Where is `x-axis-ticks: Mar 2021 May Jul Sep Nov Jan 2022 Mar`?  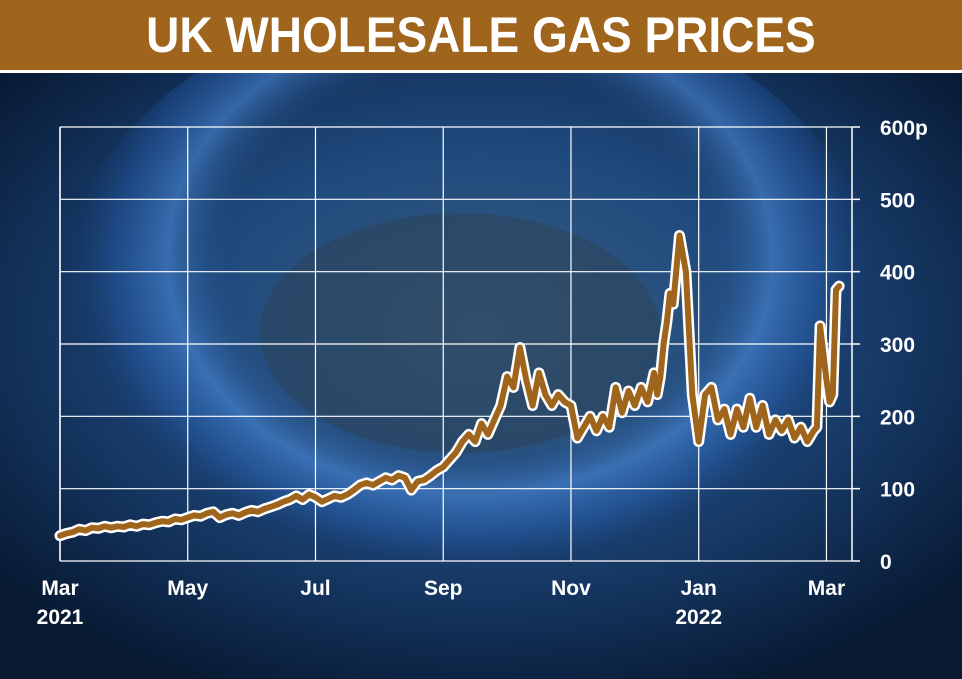 x-axis-ticks: Mar 2021 May Jul Sep Nov Jan 2022 Mar is located at coordinates (441, 603).